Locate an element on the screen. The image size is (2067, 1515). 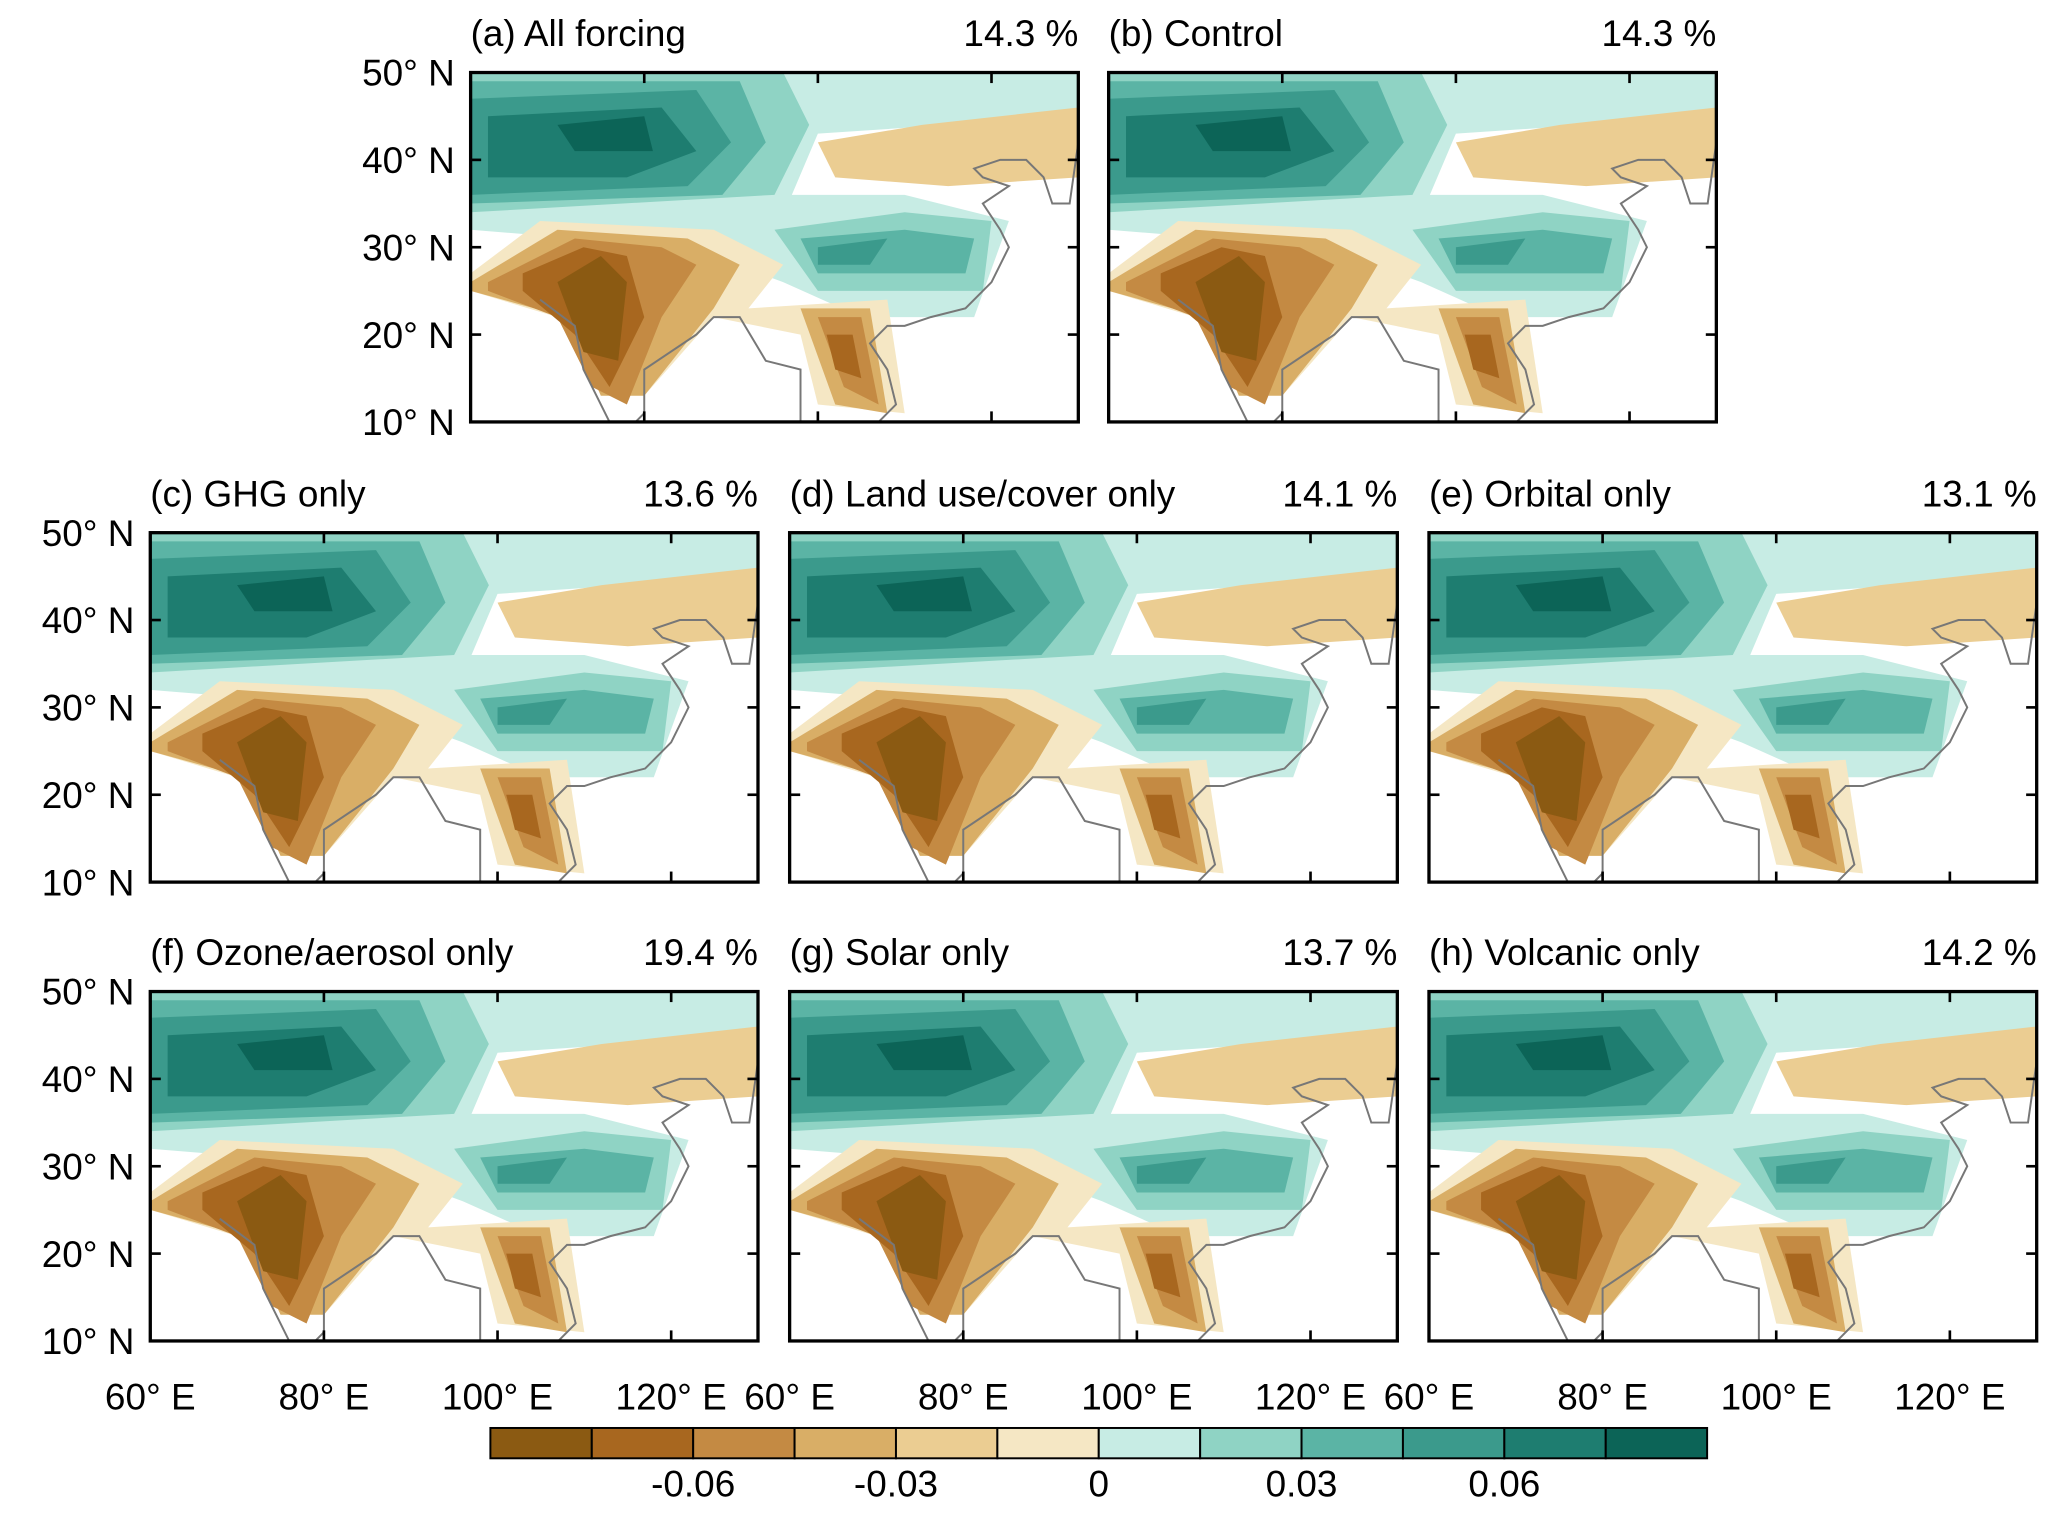
panel-percent: 19.4 % is located at coordinates (700, 952).